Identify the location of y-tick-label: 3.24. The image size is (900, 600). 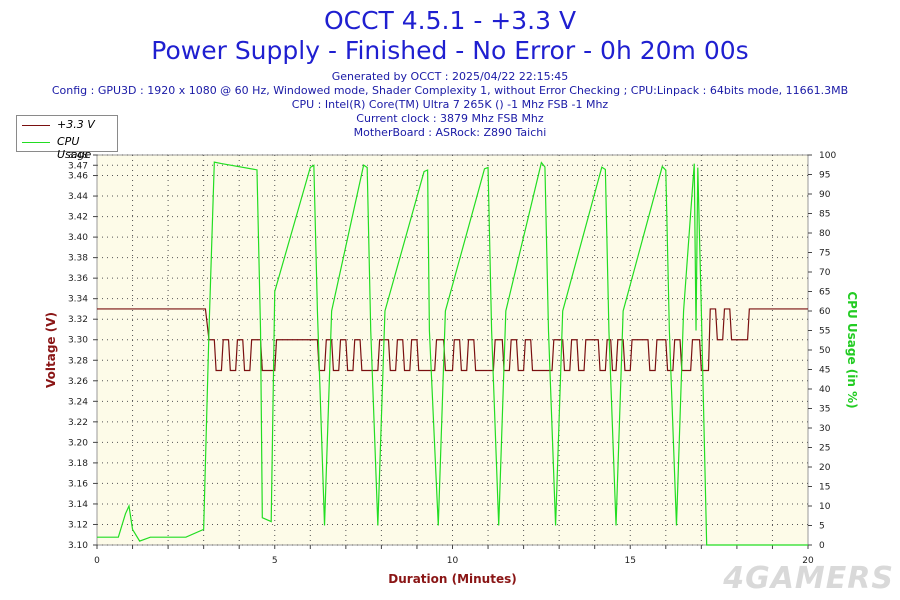
(78, 402).